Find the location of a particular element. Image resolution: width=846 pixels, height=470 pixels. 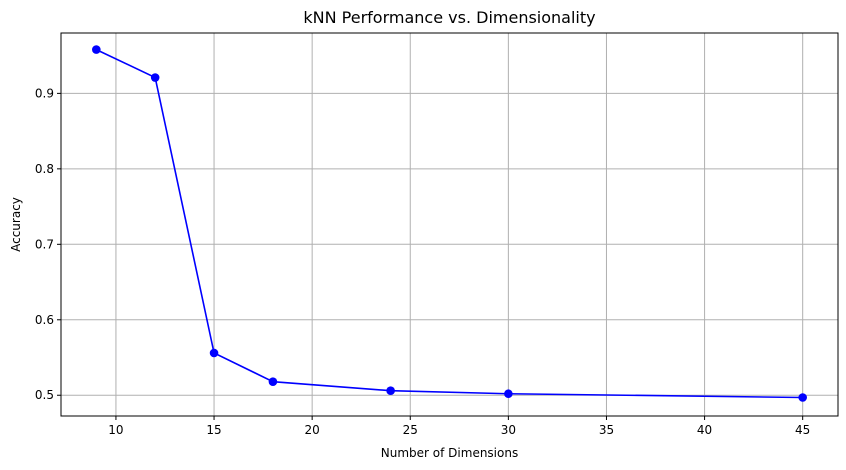

x-tick-label: 20 is located at coordinates (312, 430).